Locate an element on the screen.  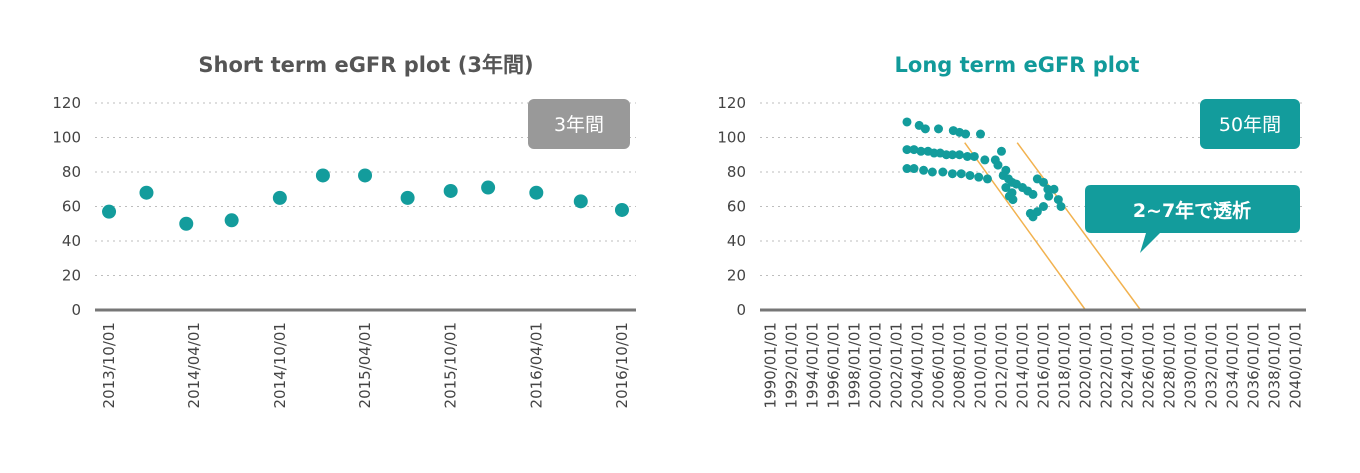
x-tick-label: 2026/01/01 is located at coordinates (1148, 365).